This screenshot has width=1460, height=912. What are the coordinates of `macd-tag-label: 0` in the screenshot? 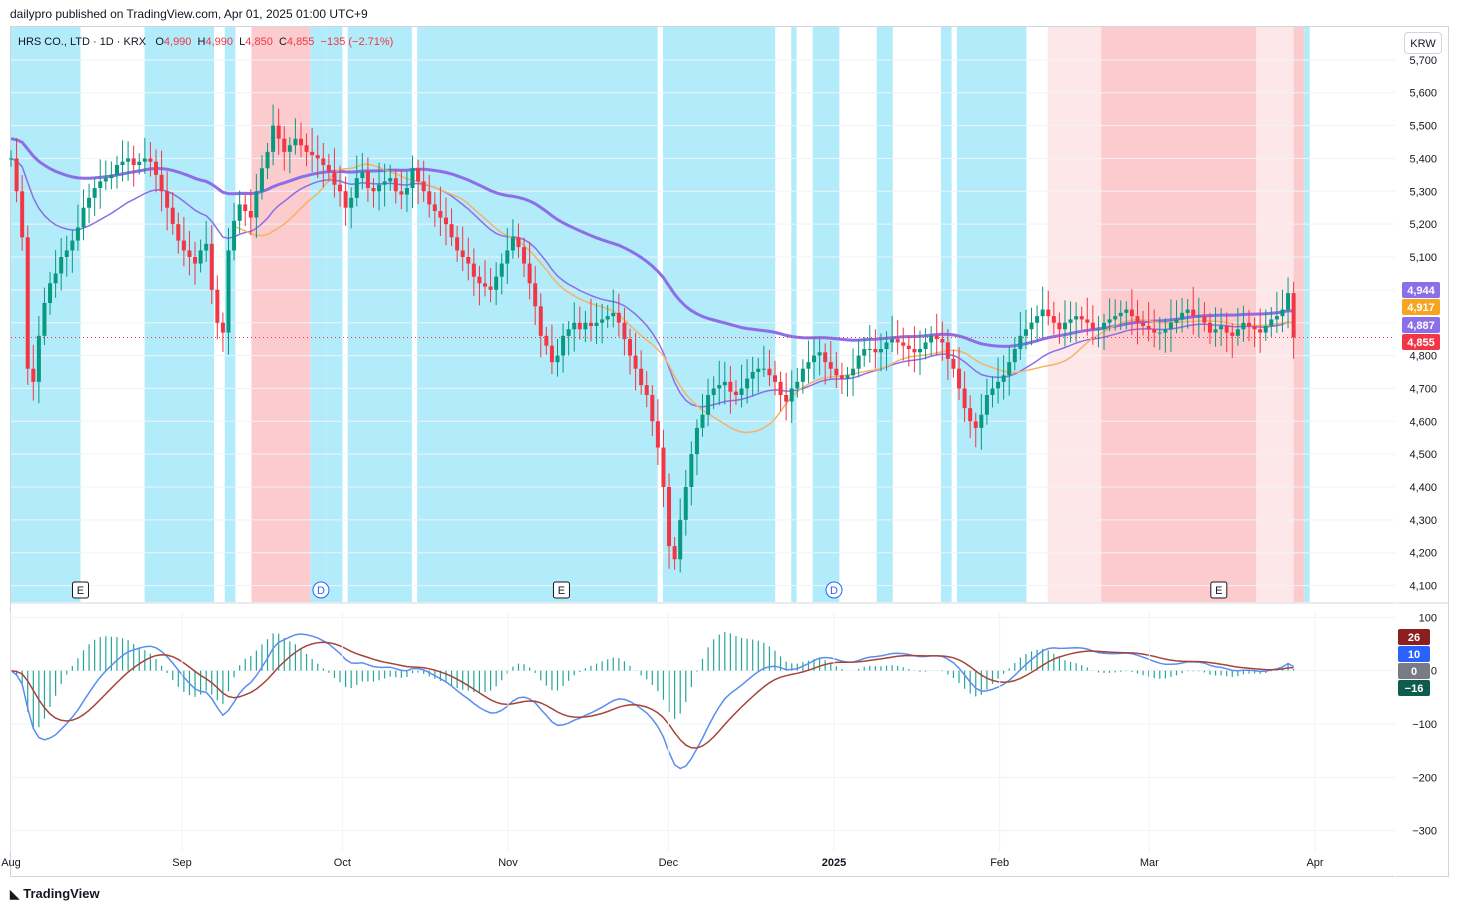 It's located at (1414, 672).